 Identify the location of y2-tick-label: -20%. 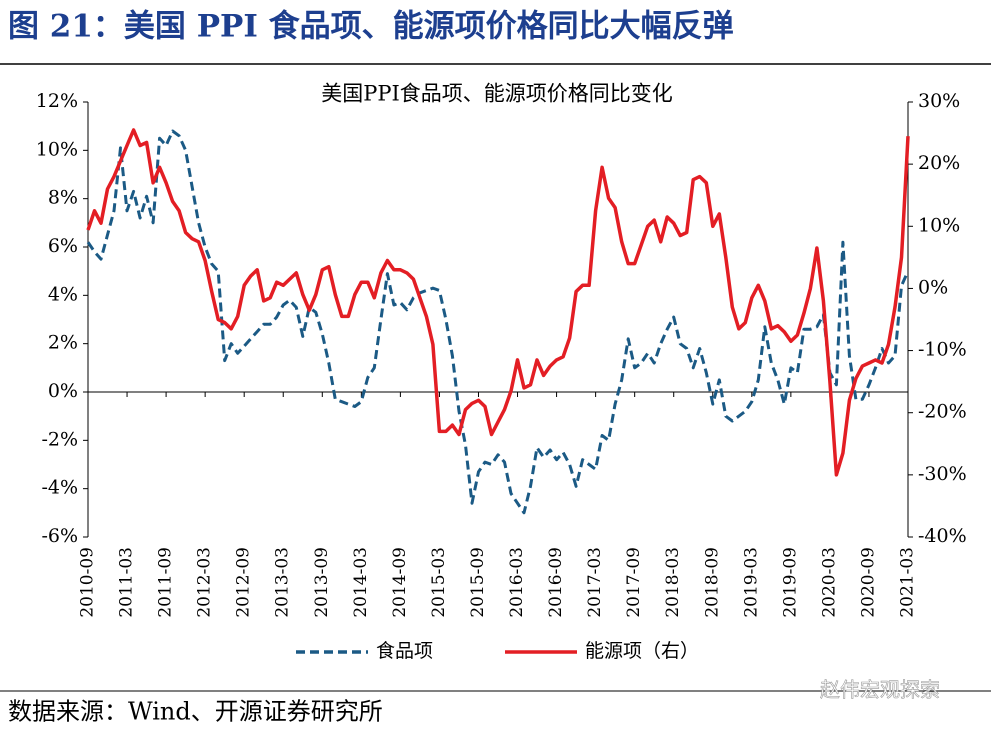
(942, 412).